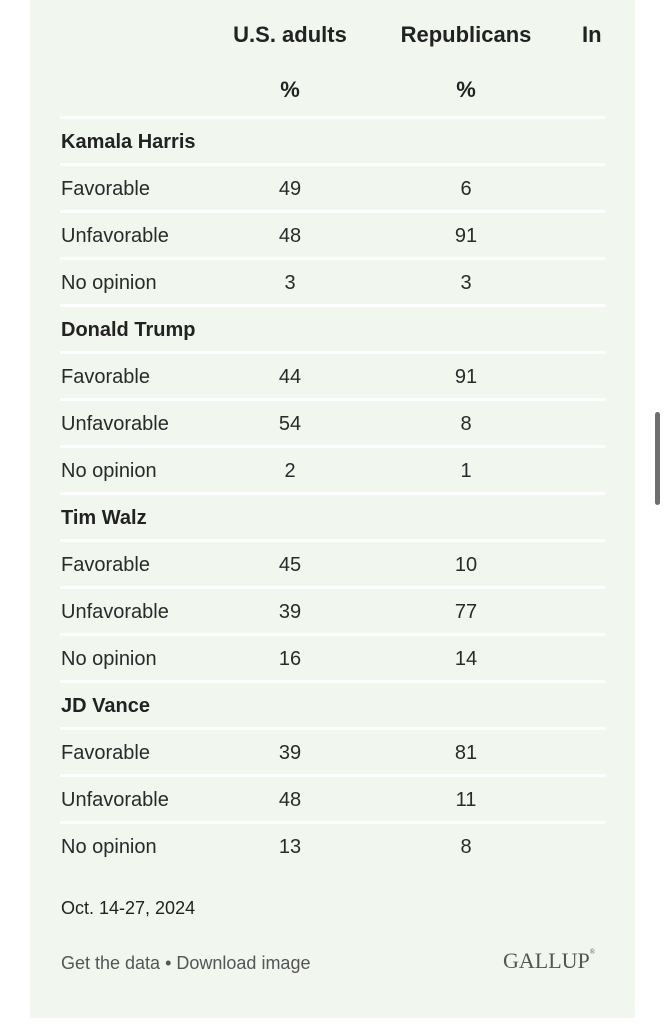  Describe the element at coordinates (466, 189) in the screenshot. I see `value-republicans: 6` at that location.